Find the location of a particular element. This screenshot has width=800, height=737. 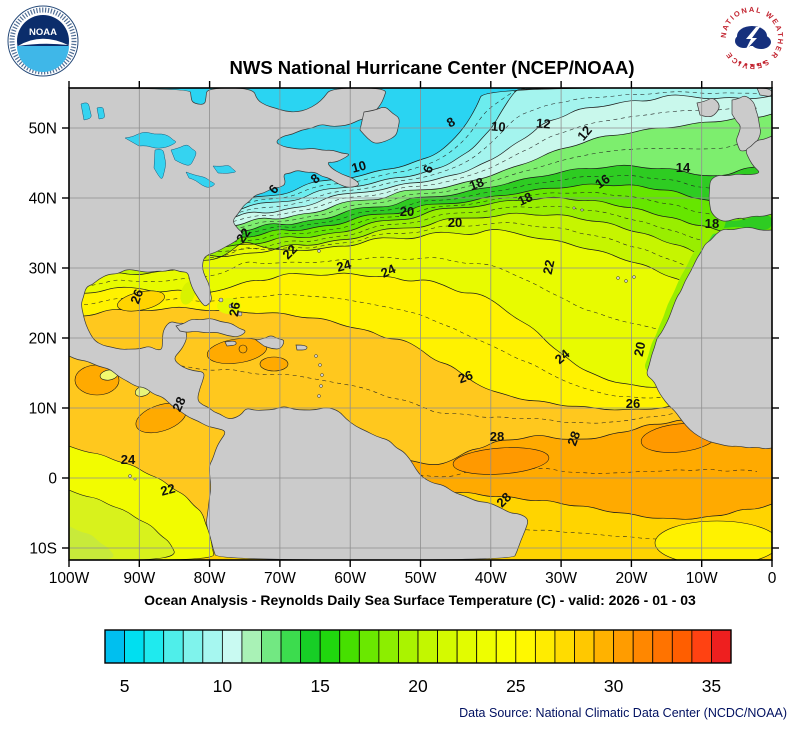

landmass-cuba is located at coordinates (210, 327).